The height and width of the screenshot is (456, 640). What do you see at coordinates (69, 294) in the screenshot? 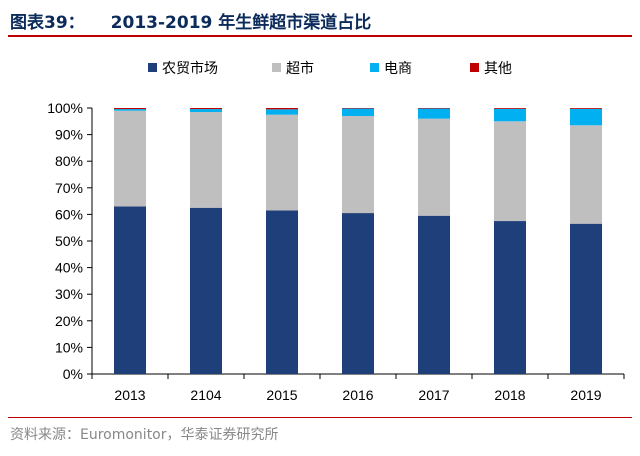
I see `y-tick-label: 30%` at bounding box center [69, 294].